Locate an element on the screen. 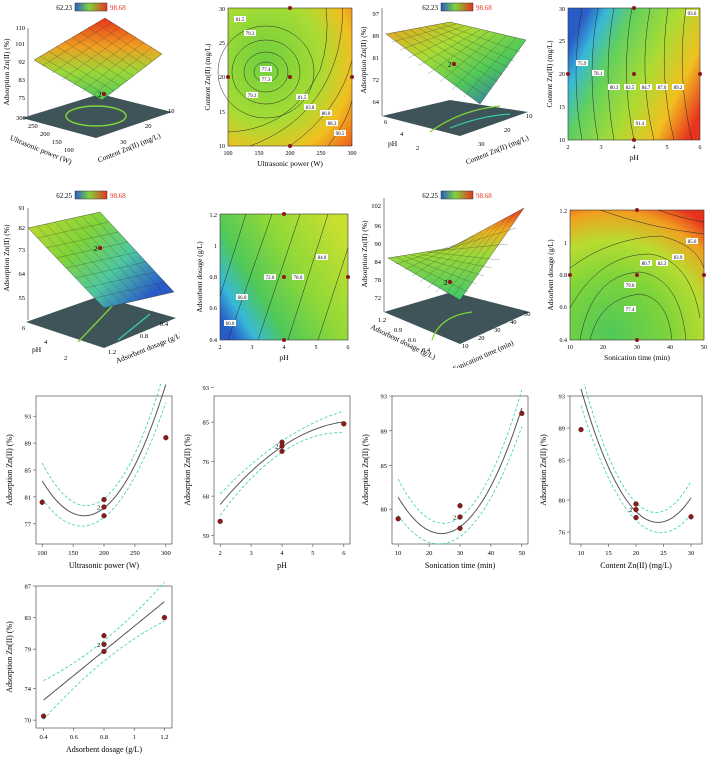 The width and height of the screenshot is (709, 761). x-tick: 6 is located at coordinates (24, 328).